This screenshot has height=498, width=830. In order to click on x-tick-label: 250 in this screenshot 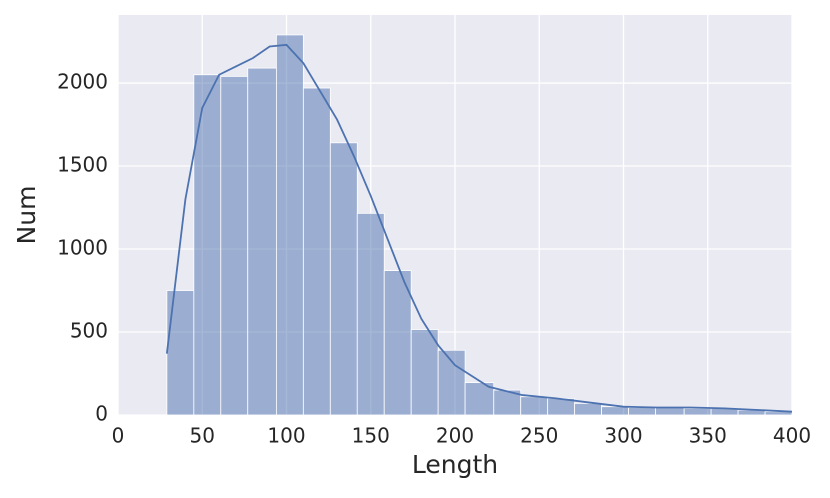, I will do `click(539, 436)`.